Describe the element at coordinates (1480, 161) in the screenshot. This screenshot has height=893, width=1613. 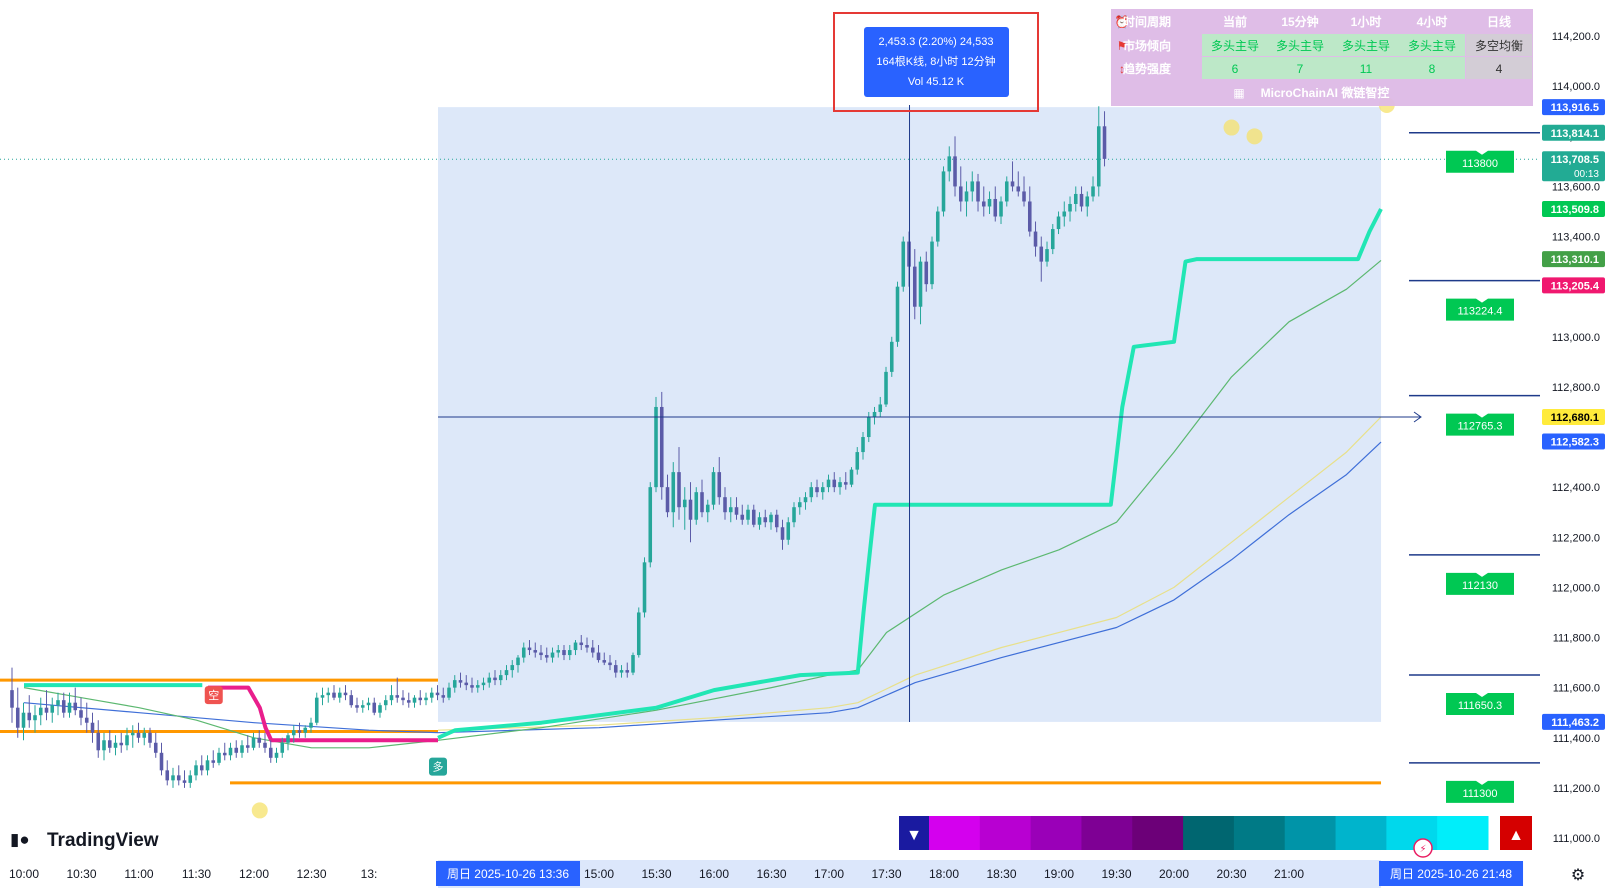
I see `level-tag: 113800` at that location.